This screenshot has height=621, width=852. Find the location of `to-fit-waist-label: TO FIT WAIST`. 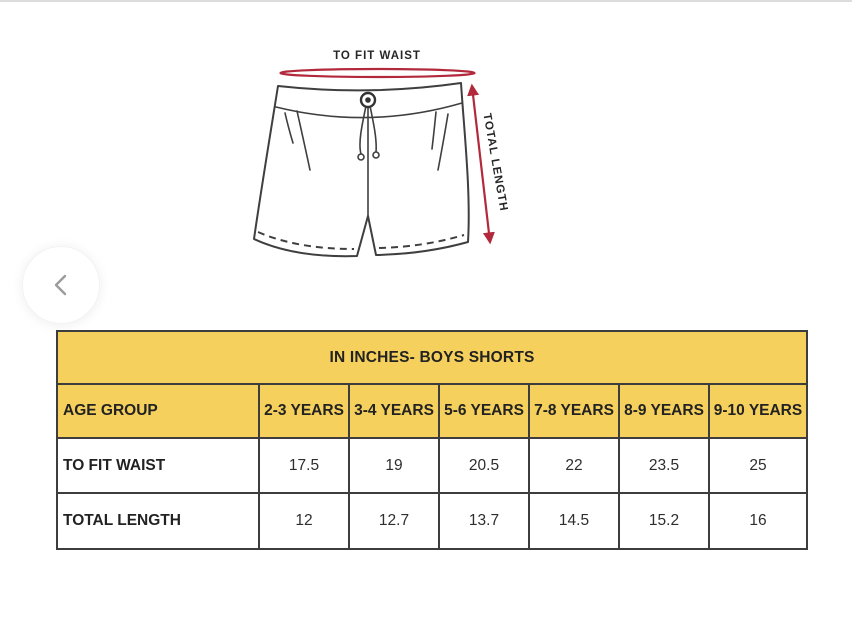

to-fit-waist-label: TO FIT WAIST is located at coordinates (377, 56).